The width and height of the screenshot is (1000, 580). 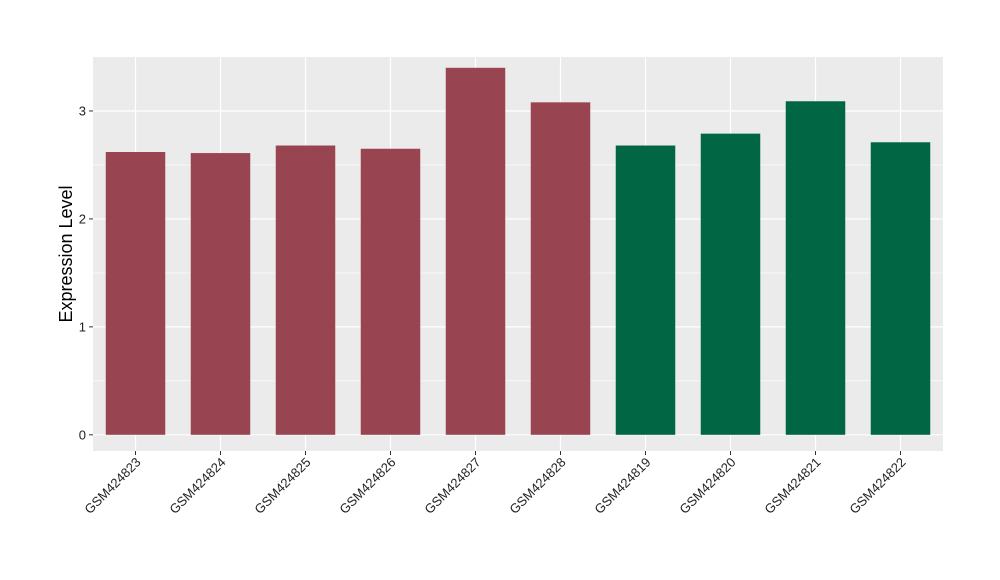 I want to click on x-tick-label: GSM424819, so click(x=622, y=486).